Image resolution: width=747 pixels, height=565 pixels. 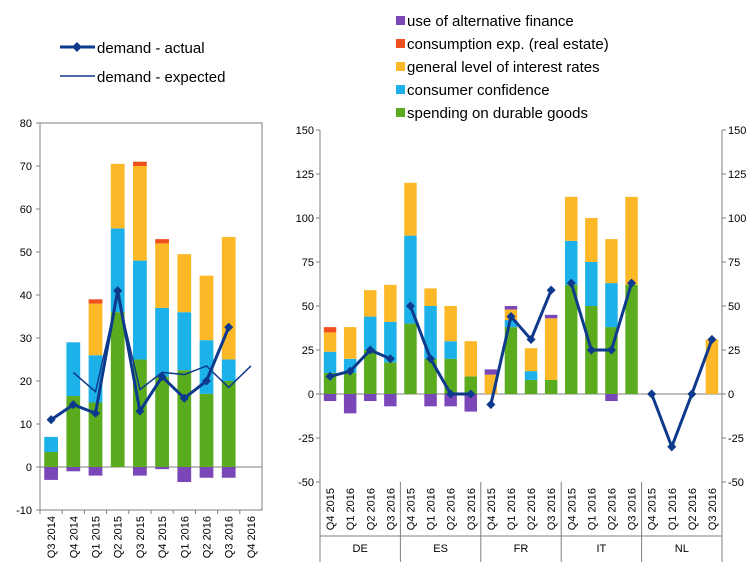 I want to click on right-line-actual-IT, so click(x=601, y=317).